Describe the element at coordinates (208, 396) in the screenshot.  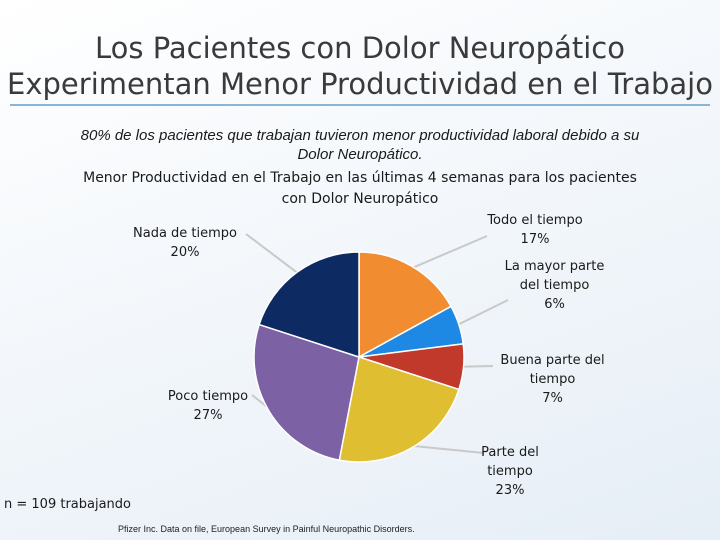
I see `label-text: Poco tiempo` at that location.